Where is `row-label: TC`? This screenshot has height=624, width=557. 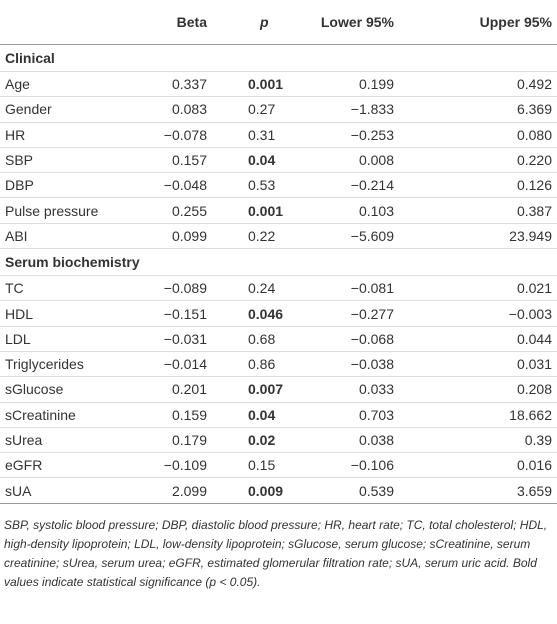
row-label: TC is located at coordinates (70, 288).